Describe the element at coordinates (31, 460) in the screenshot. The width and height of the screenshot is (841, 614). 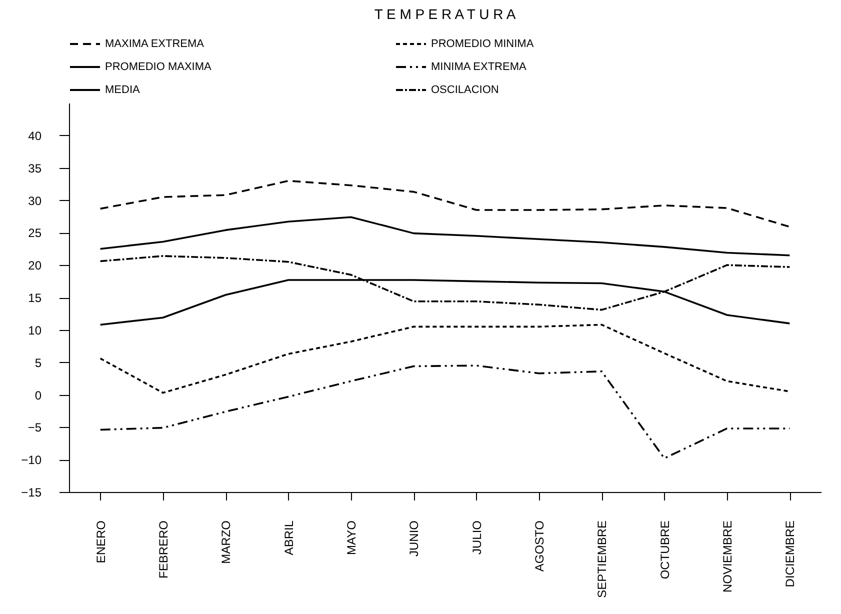
I see `y-tick-label: −10` at that location.